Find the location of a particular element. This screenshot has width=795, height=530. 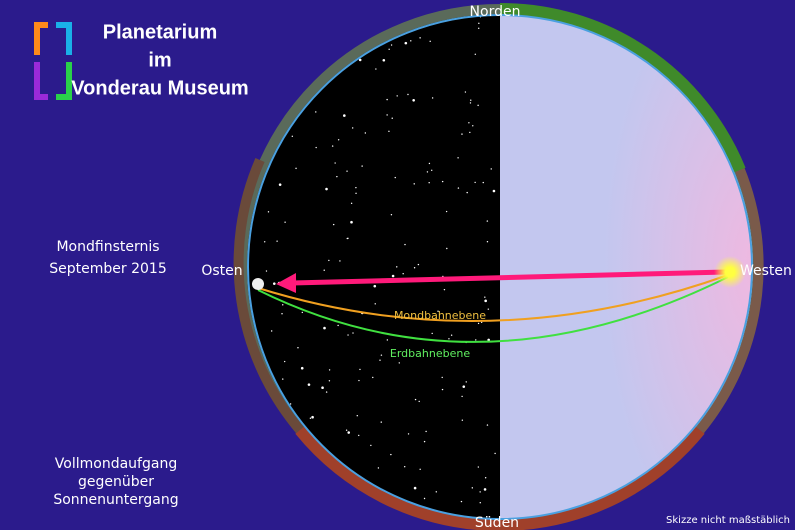

earth-orbit-plane is located at coordinates (493, 309).